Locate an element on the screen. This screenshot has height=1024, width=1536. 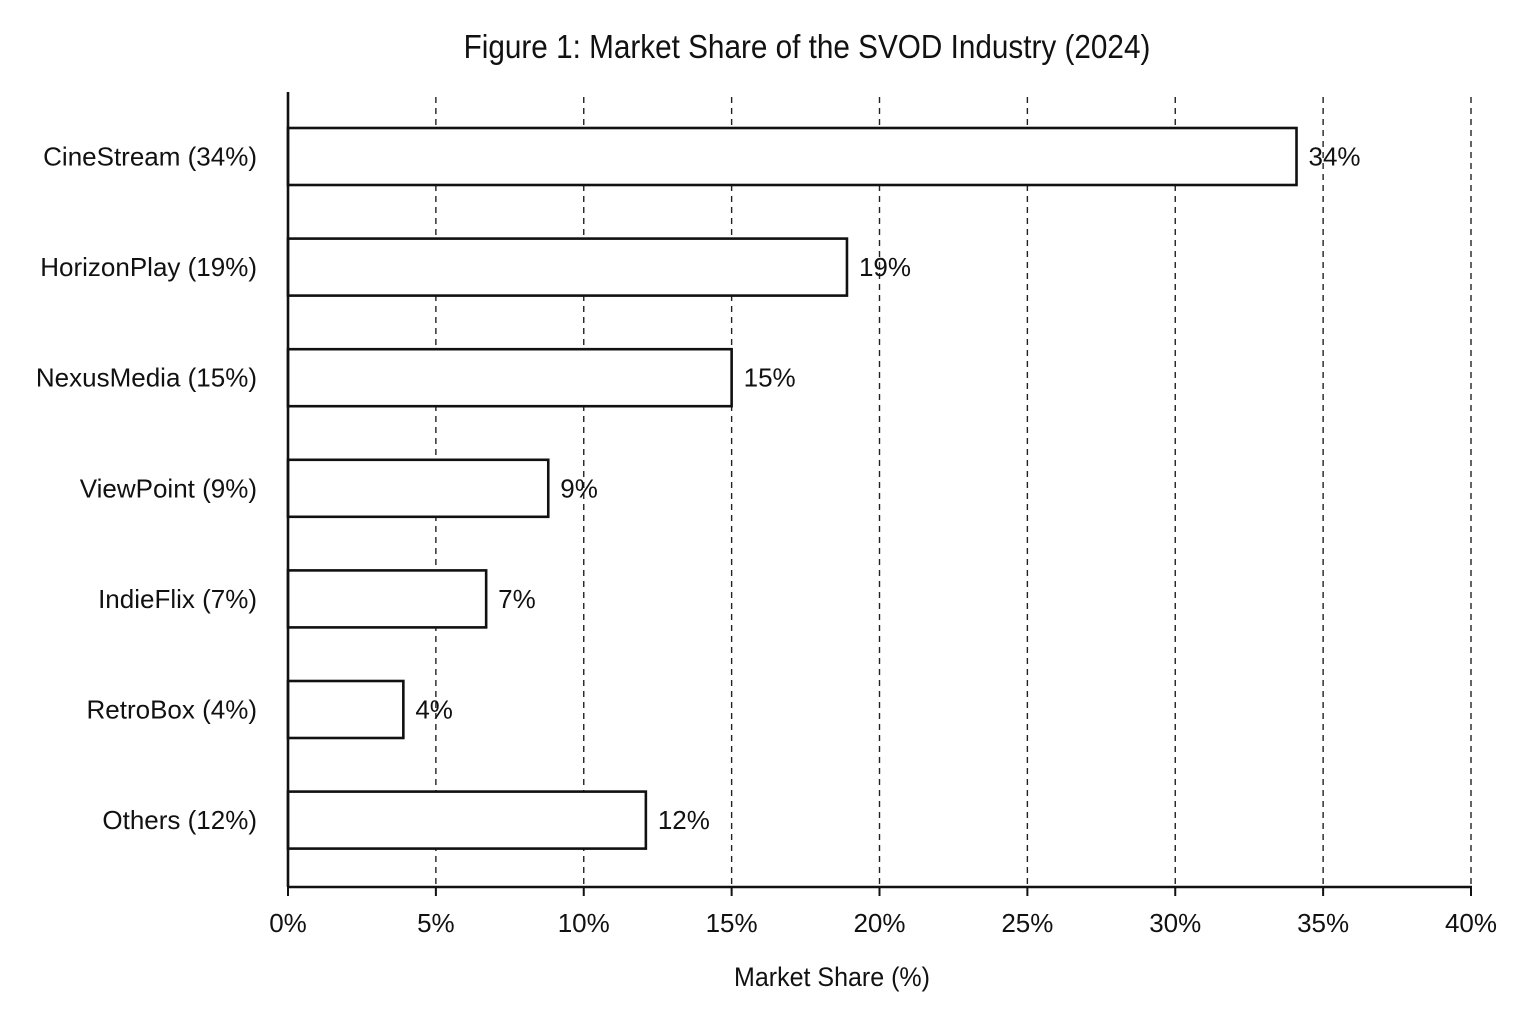
category-label: NexusMedia (15%) is located at coordinates (146, 378).